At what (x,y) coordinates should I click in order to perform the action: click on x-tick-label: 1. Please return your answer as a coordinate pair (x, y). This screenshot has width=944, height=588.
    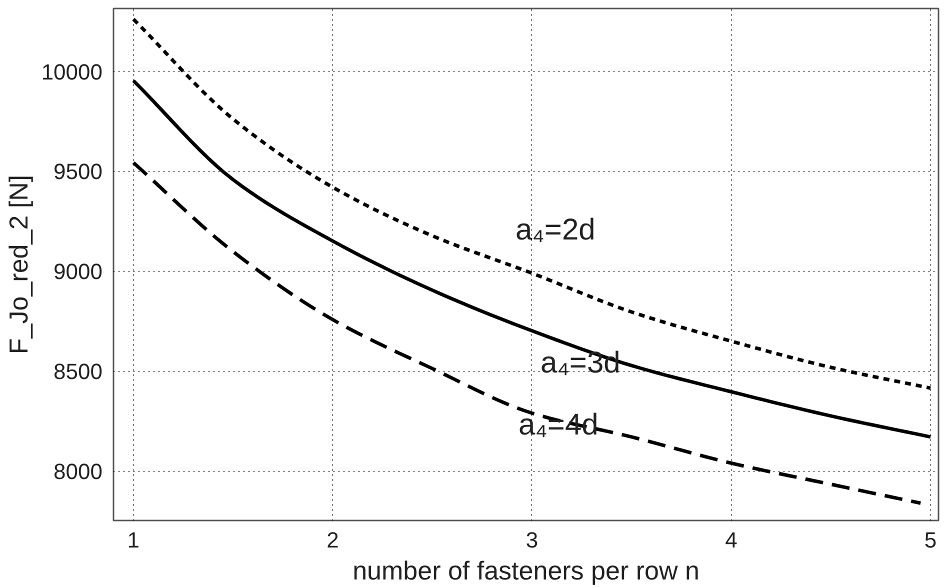
    Looking at the image, I should click on (133, 540).